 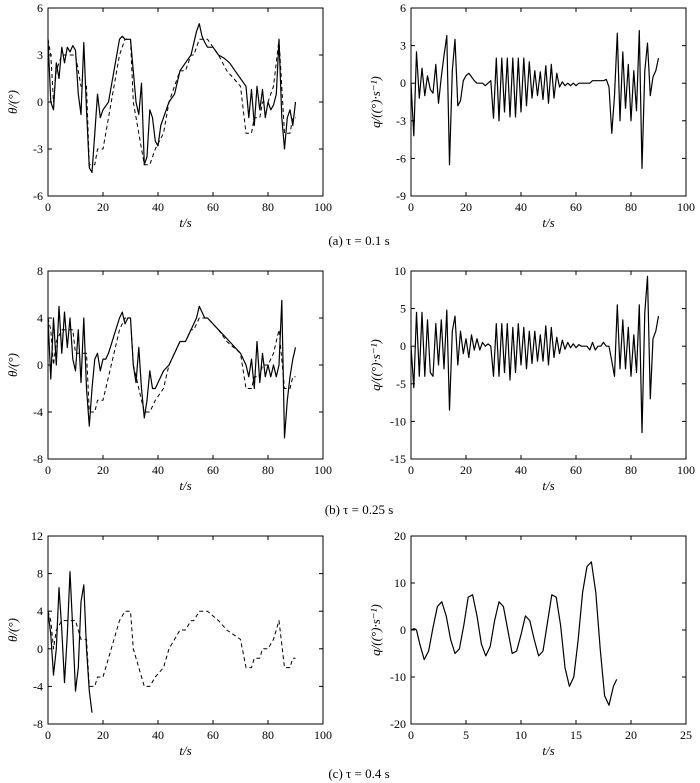 I want to click on x-tick-label: 5, so click(x=466, y=735).